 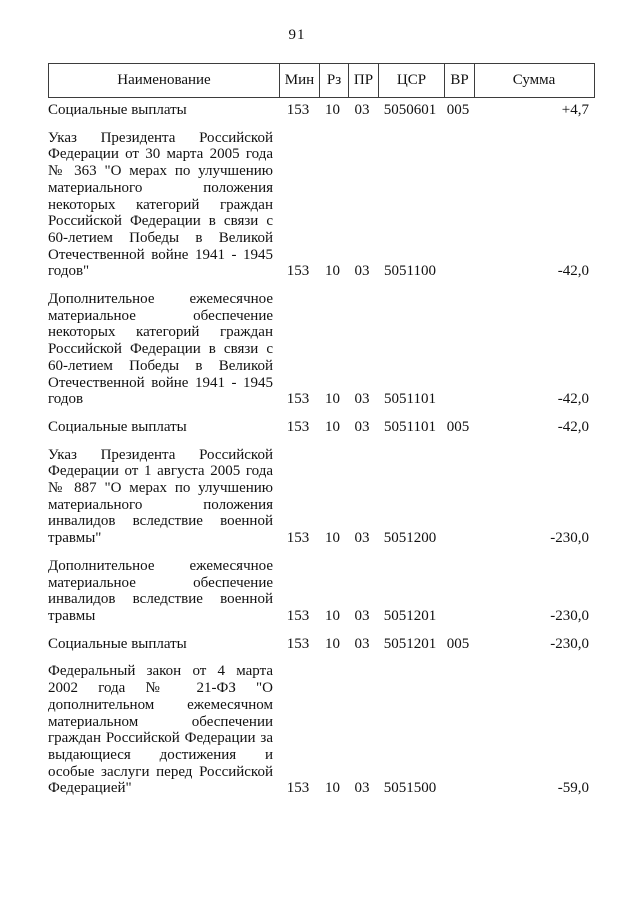 I want to click on cell-summa: -59,0, so click(x=573, y=788).